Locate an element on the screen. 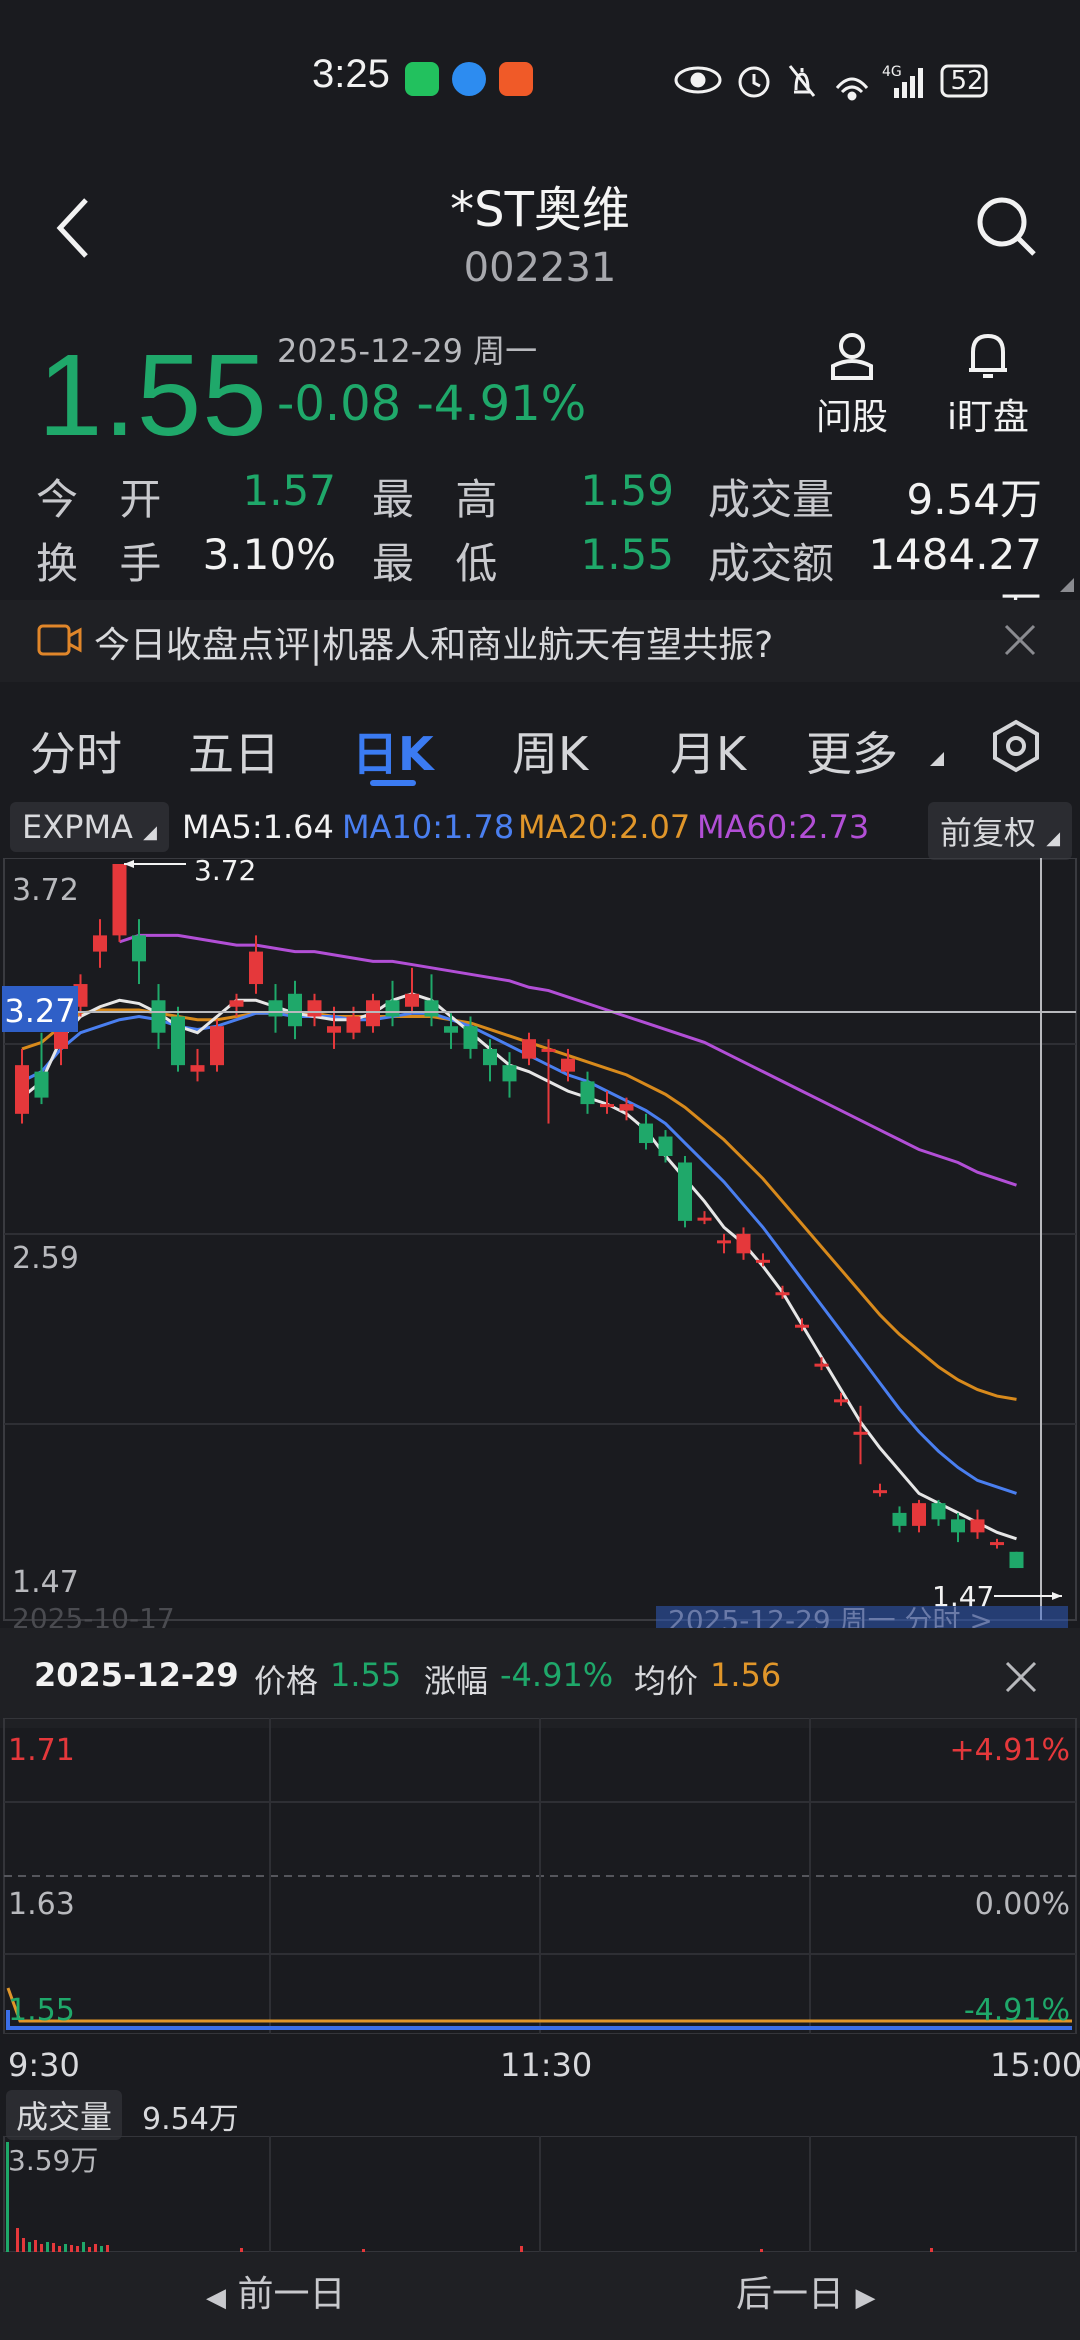 This screenshot has height=2340, width=1080. price-value: 1.55 is located at coordinates (366, 1675).